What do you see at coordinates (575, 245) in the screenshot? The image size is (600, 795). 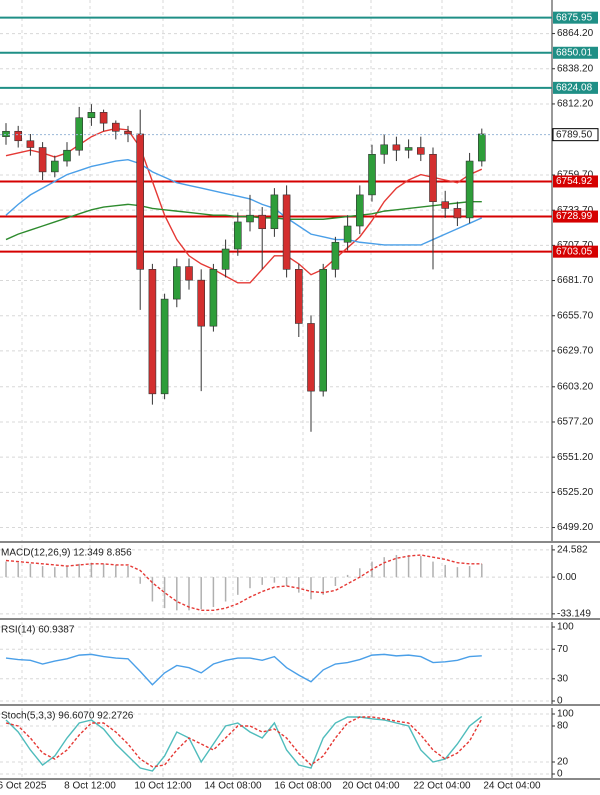 I see `y-tick-label: 6707.70` at bounding box center [575, 245].